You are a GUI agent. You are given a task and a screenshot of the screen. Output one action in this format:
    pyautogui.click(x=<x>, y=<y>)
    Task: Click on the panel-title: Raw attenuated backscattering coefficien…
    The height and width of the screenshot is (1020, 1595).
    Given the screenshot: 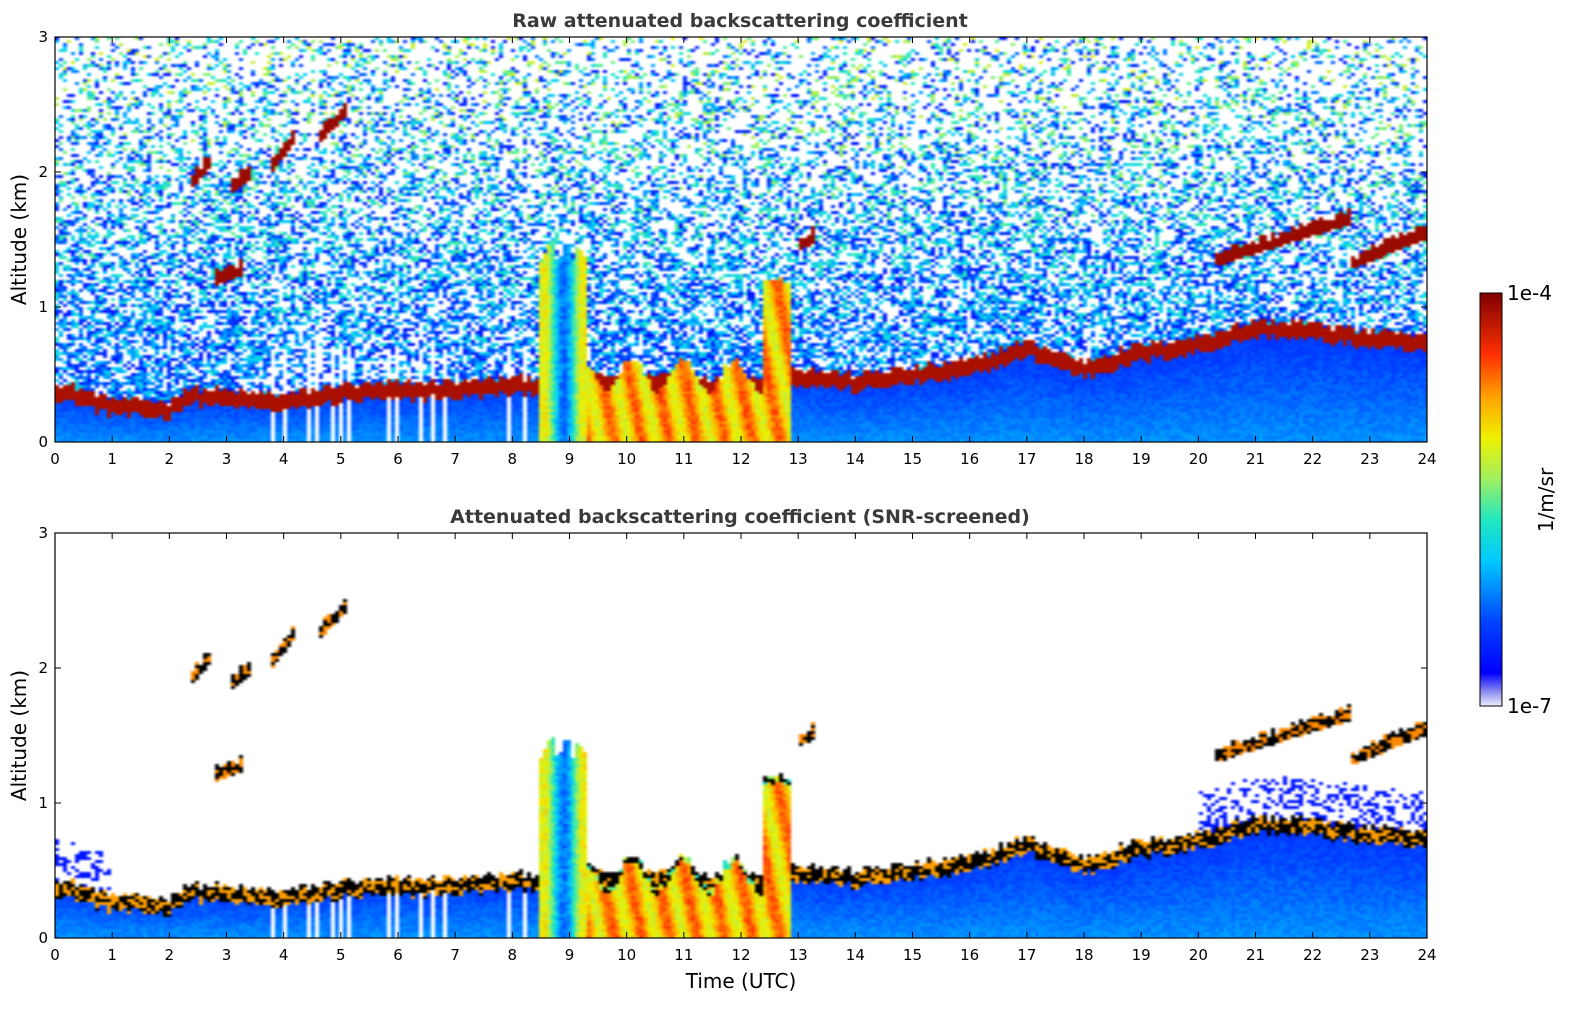 What is the action you would take?
    pyautogui.click(x=740, y=21)
    